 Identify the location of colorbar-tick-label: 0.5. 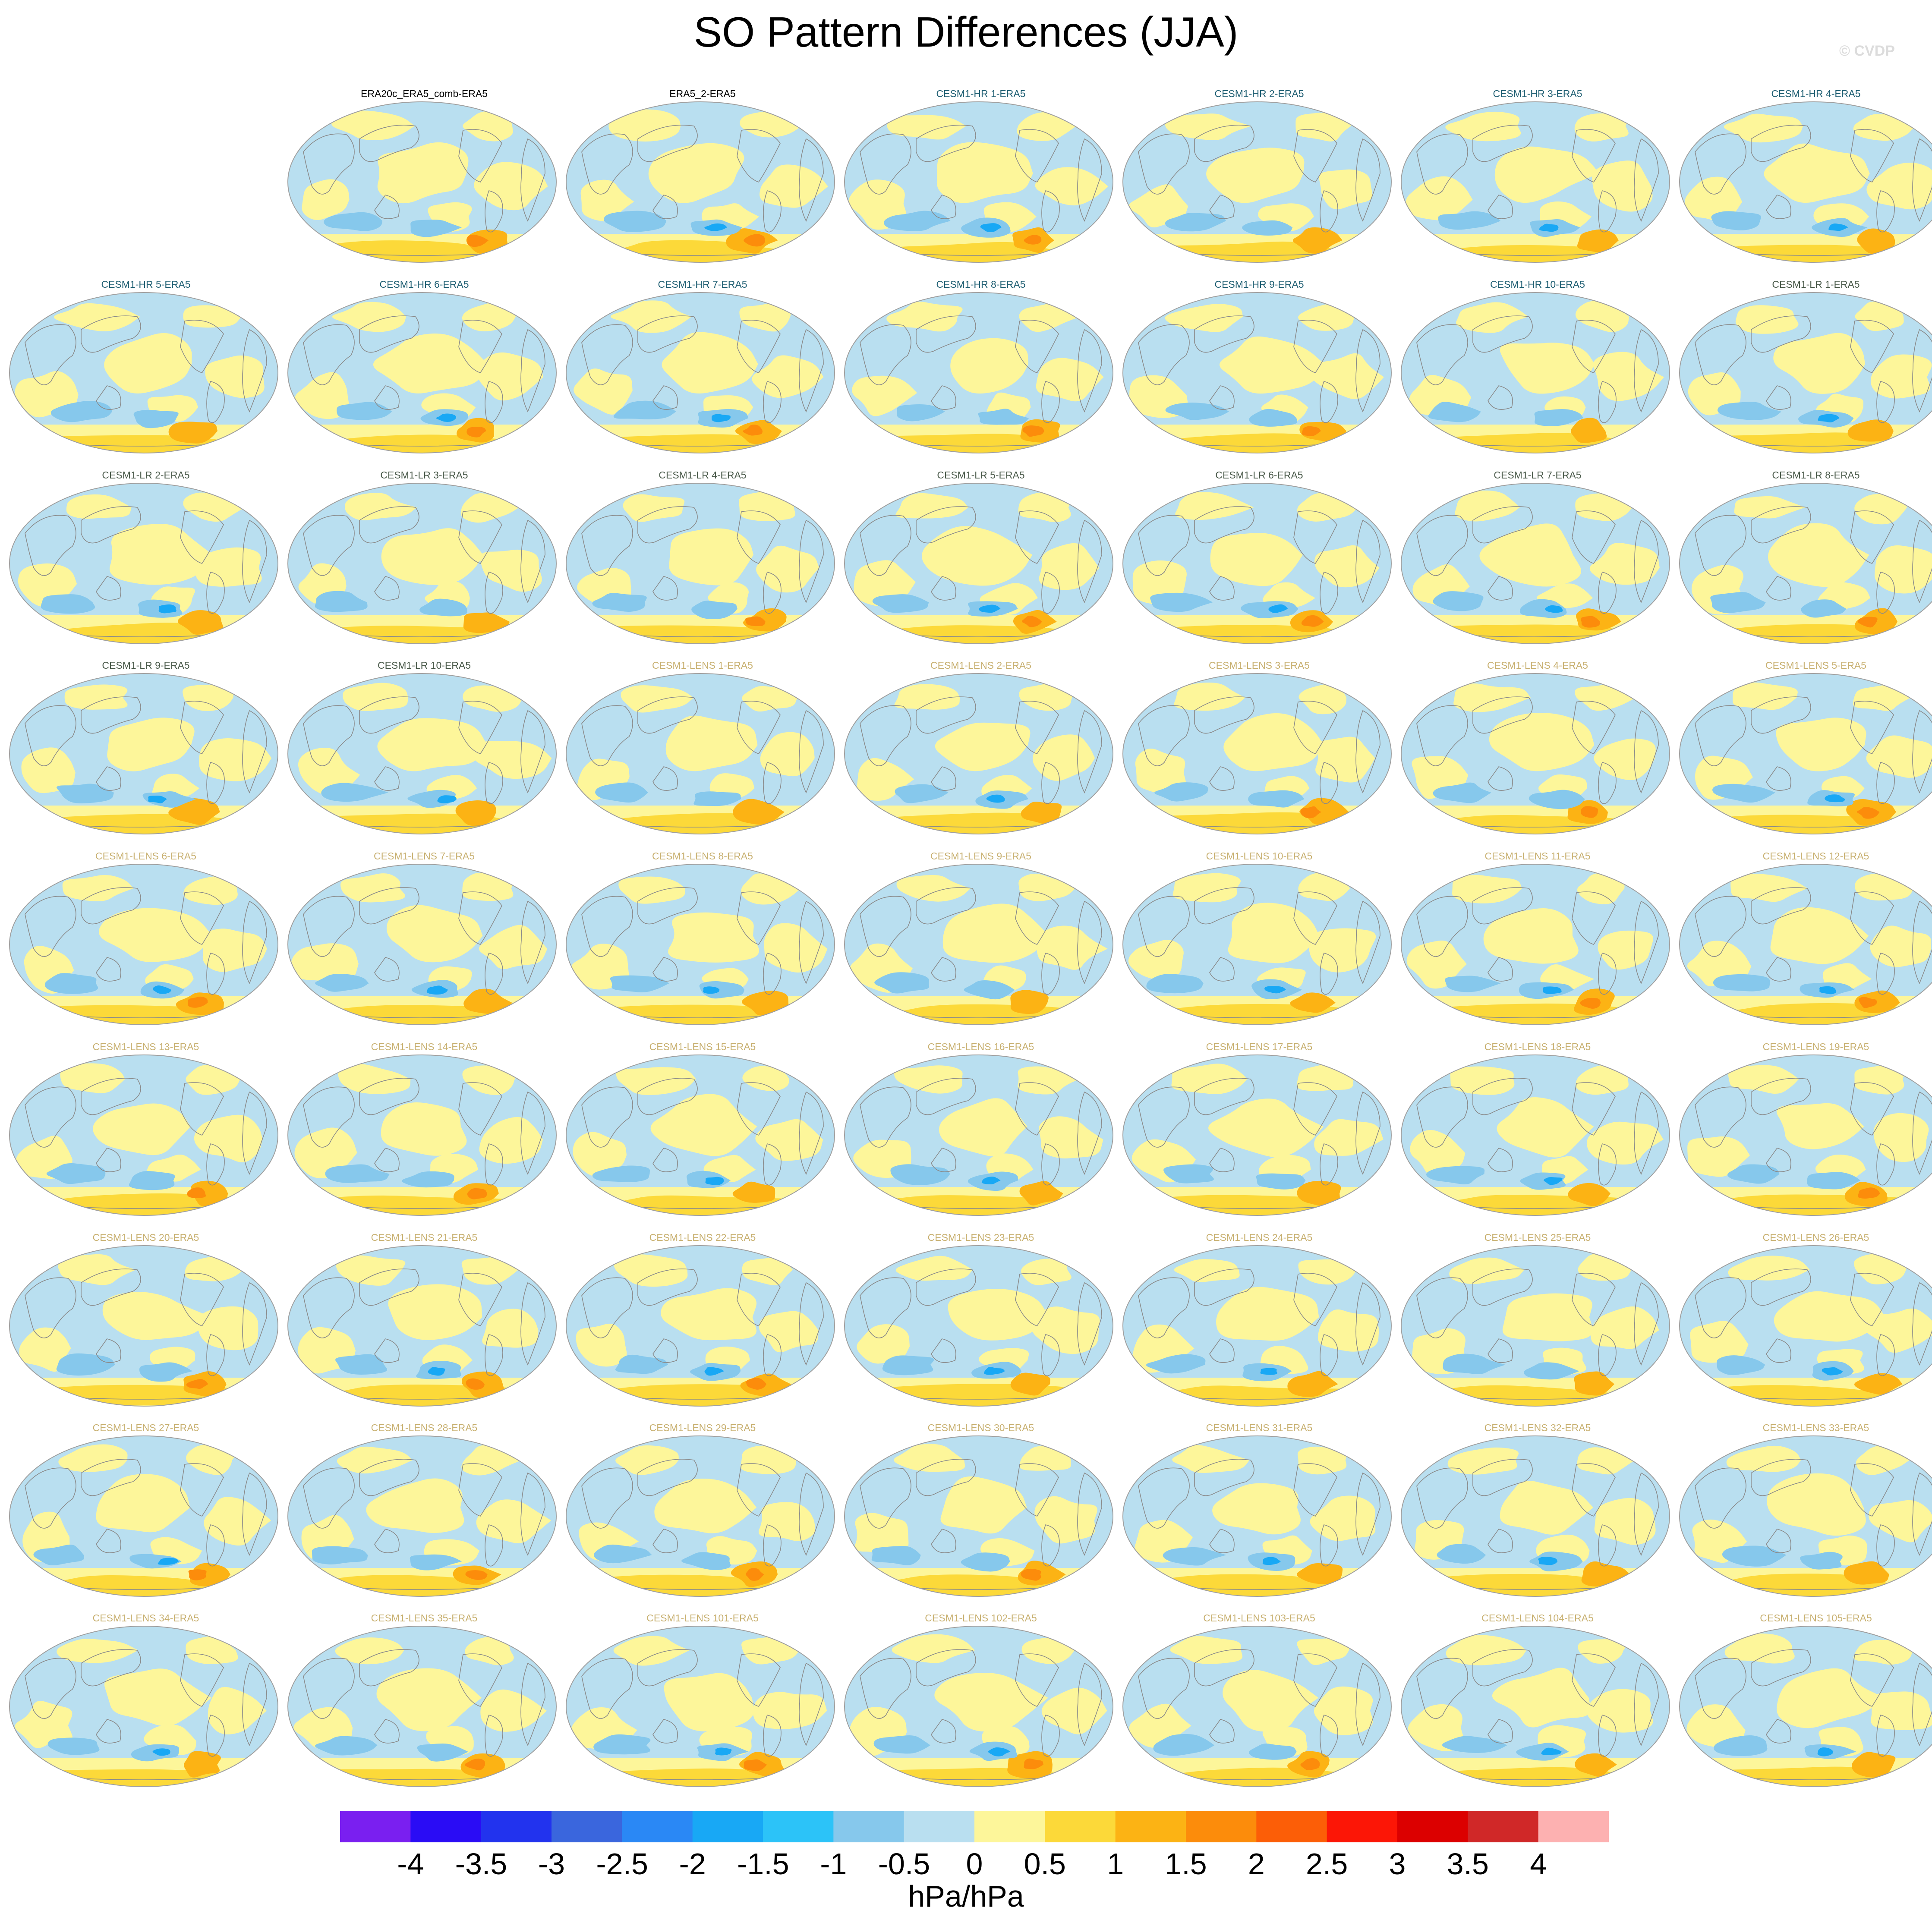
(1045, 1864).